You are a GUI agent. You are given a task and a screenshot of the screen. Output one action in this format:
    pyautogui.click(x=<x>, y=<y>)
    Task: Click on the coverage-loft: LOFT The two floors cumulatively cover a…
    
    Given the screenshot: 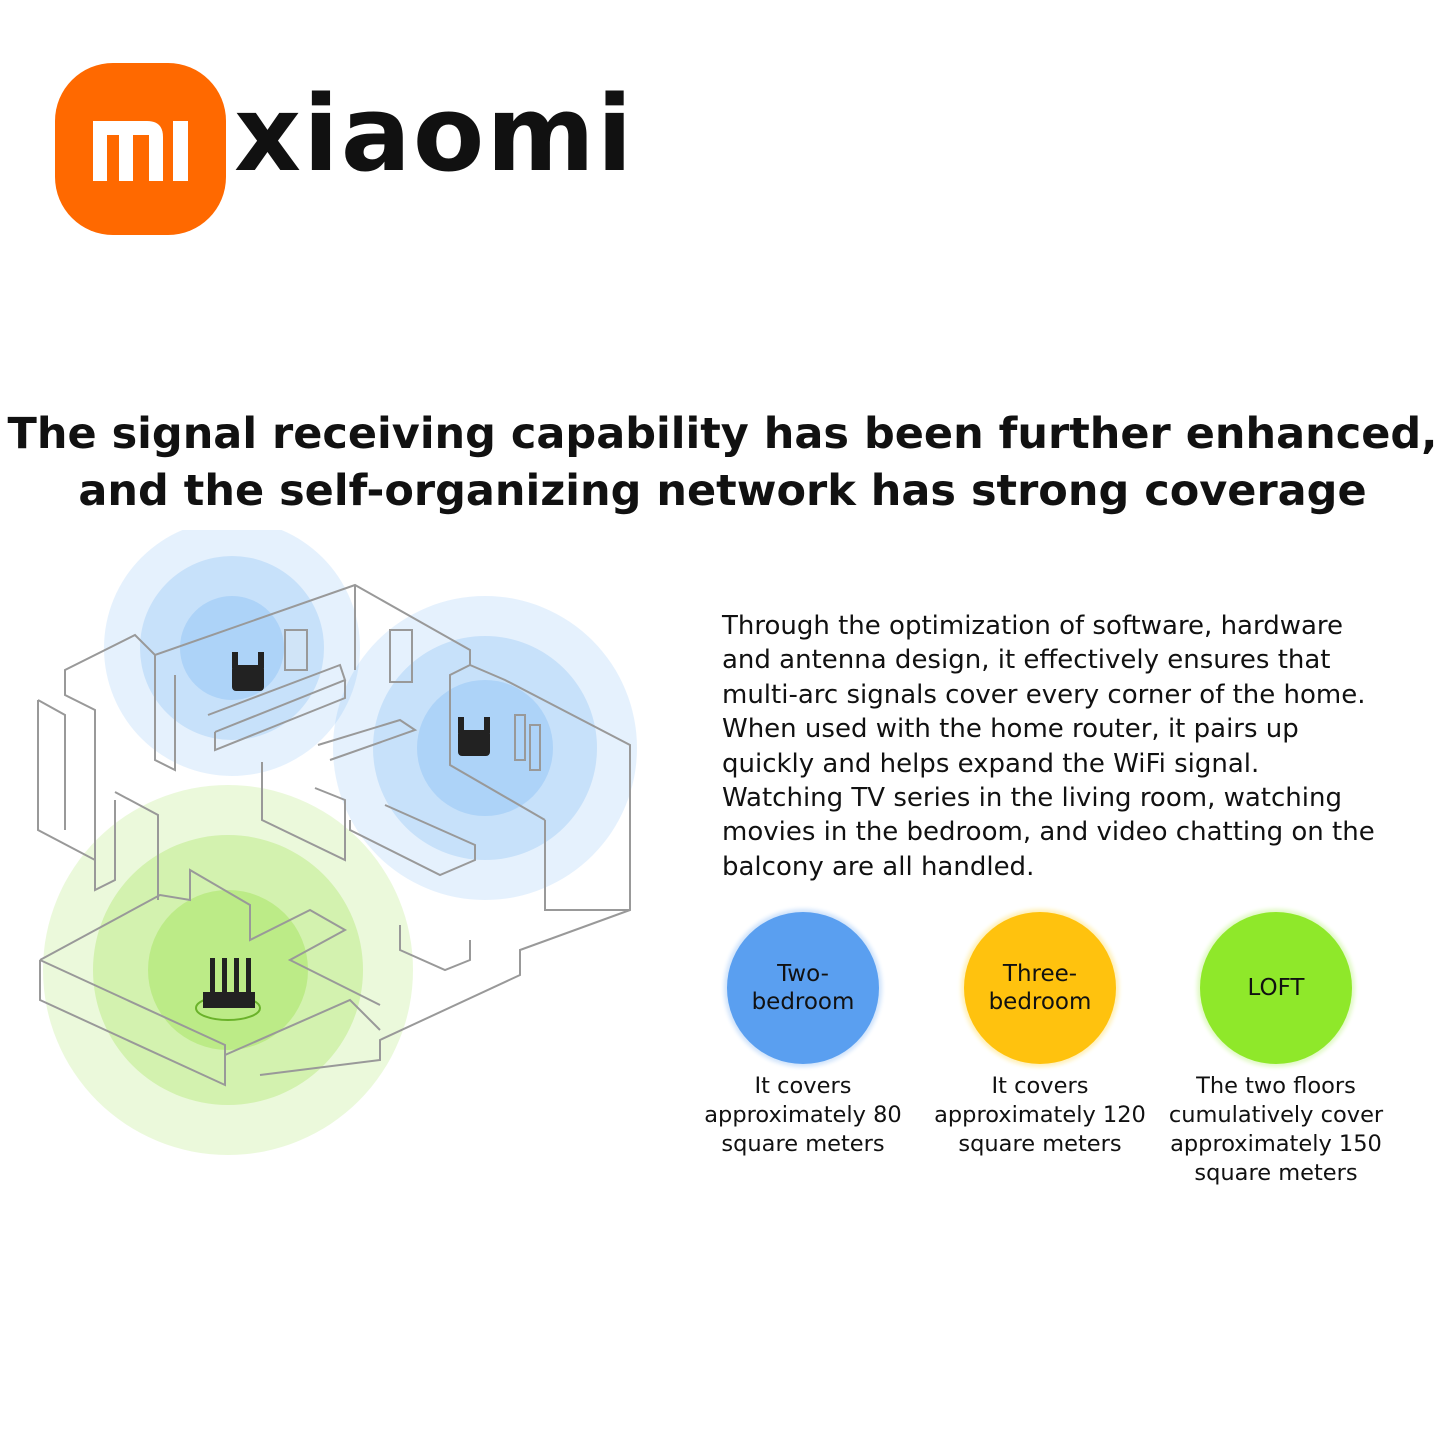 What is the action you would take?
    pyautogui.click(x=1276, y=1050)
    